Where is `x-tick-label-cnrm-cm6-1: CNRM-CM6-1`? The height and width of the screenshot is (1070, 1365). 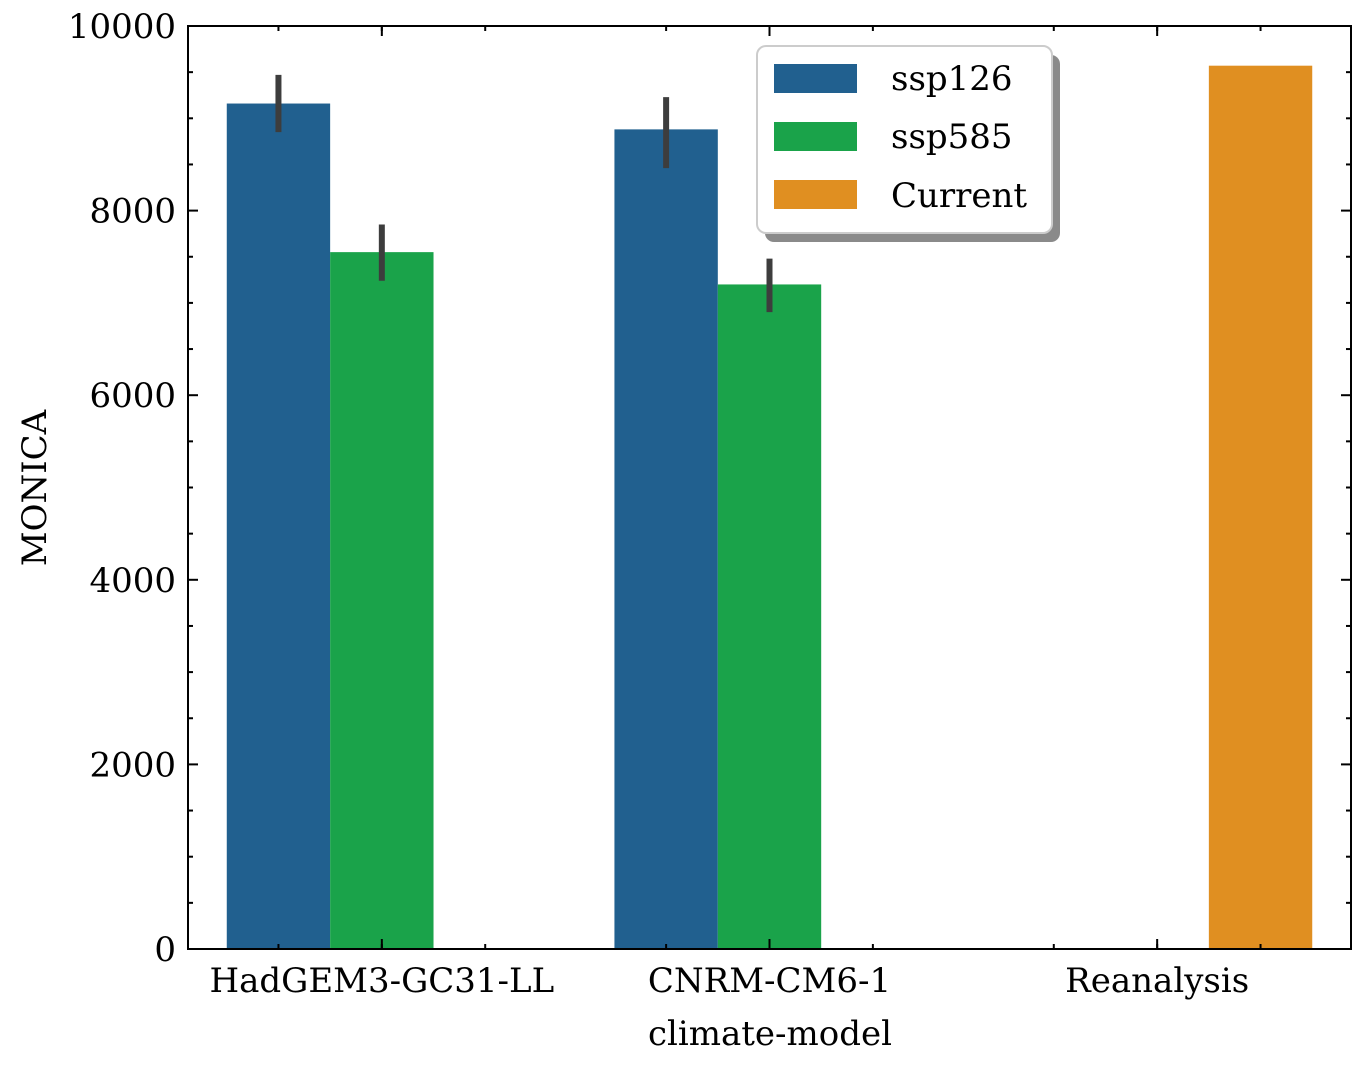 x-tick-label-cnrm-cm6-1: CNRM-CM6-1 is located at coordinates (769, 981).